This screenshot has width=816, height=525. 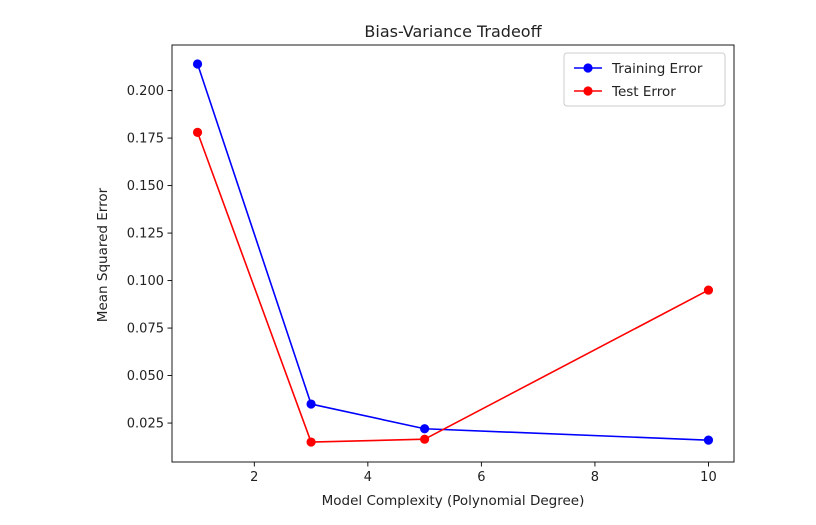 I want to click on x-tick-label: 4, so click(x=368, y=477).